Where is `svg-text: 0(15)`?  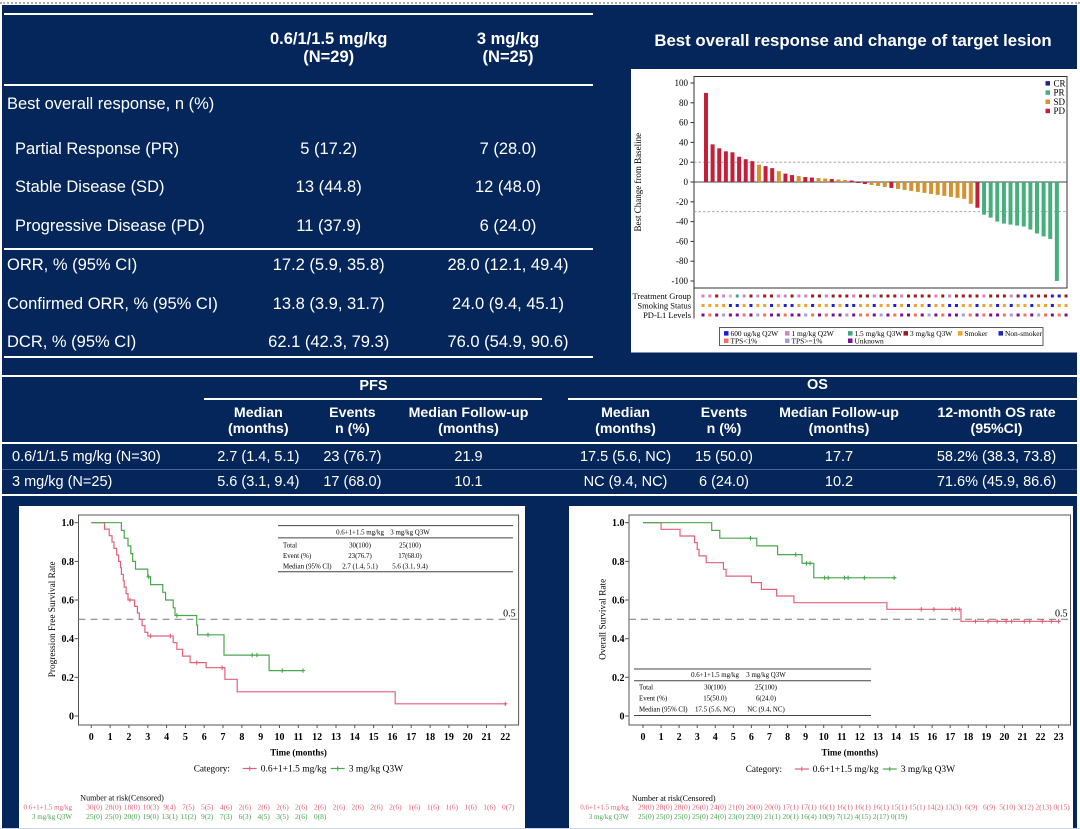 svg-text: 0(15) is located at coordinates (1061, 807).